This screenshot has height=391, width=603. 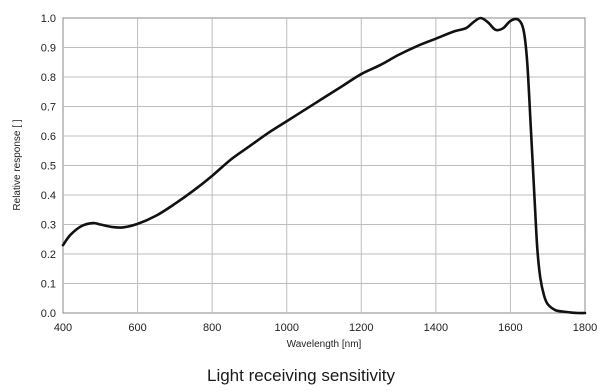 What do you see at coordinates (48, 226) in the screenshot?
I see `y-tick-label: 0.3` at bounding box center [48, 226].